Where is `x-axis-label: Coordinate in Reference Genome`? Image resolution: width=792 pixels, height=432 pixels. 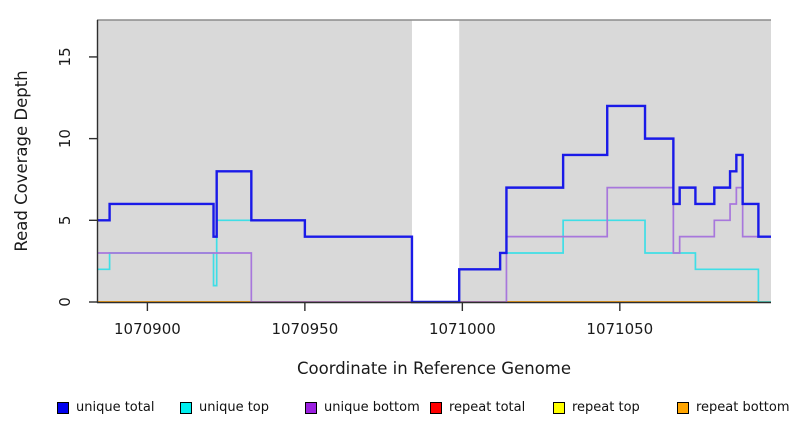 x-axis-label: Coordinate in Reference Genome is located at coordinates (434, 368).